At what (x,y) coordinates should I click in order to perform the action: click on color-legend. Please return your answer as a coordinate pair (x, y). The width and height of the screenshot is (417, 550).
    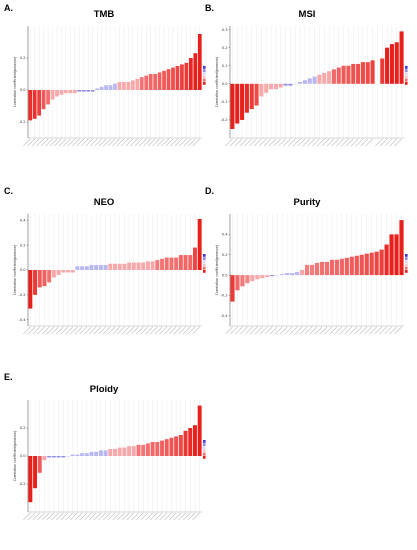
    Looking at the image, I should click on (204, 263).